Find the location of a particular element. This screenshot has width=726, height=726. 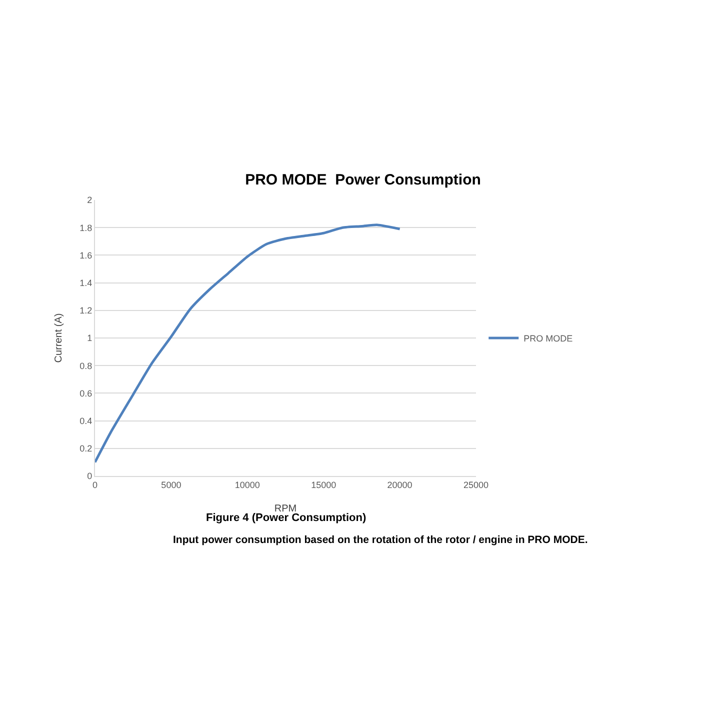

x-tick-label: 25000 is located at coordinates (476, 485).